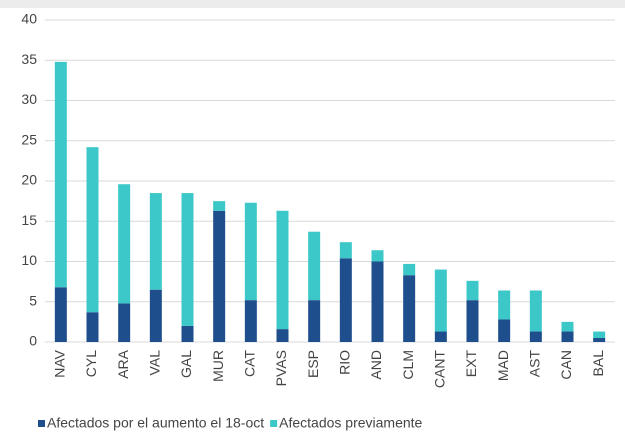 The image size is (625, 436). I want to click on y-tick-label: 30, so click(29, 99).